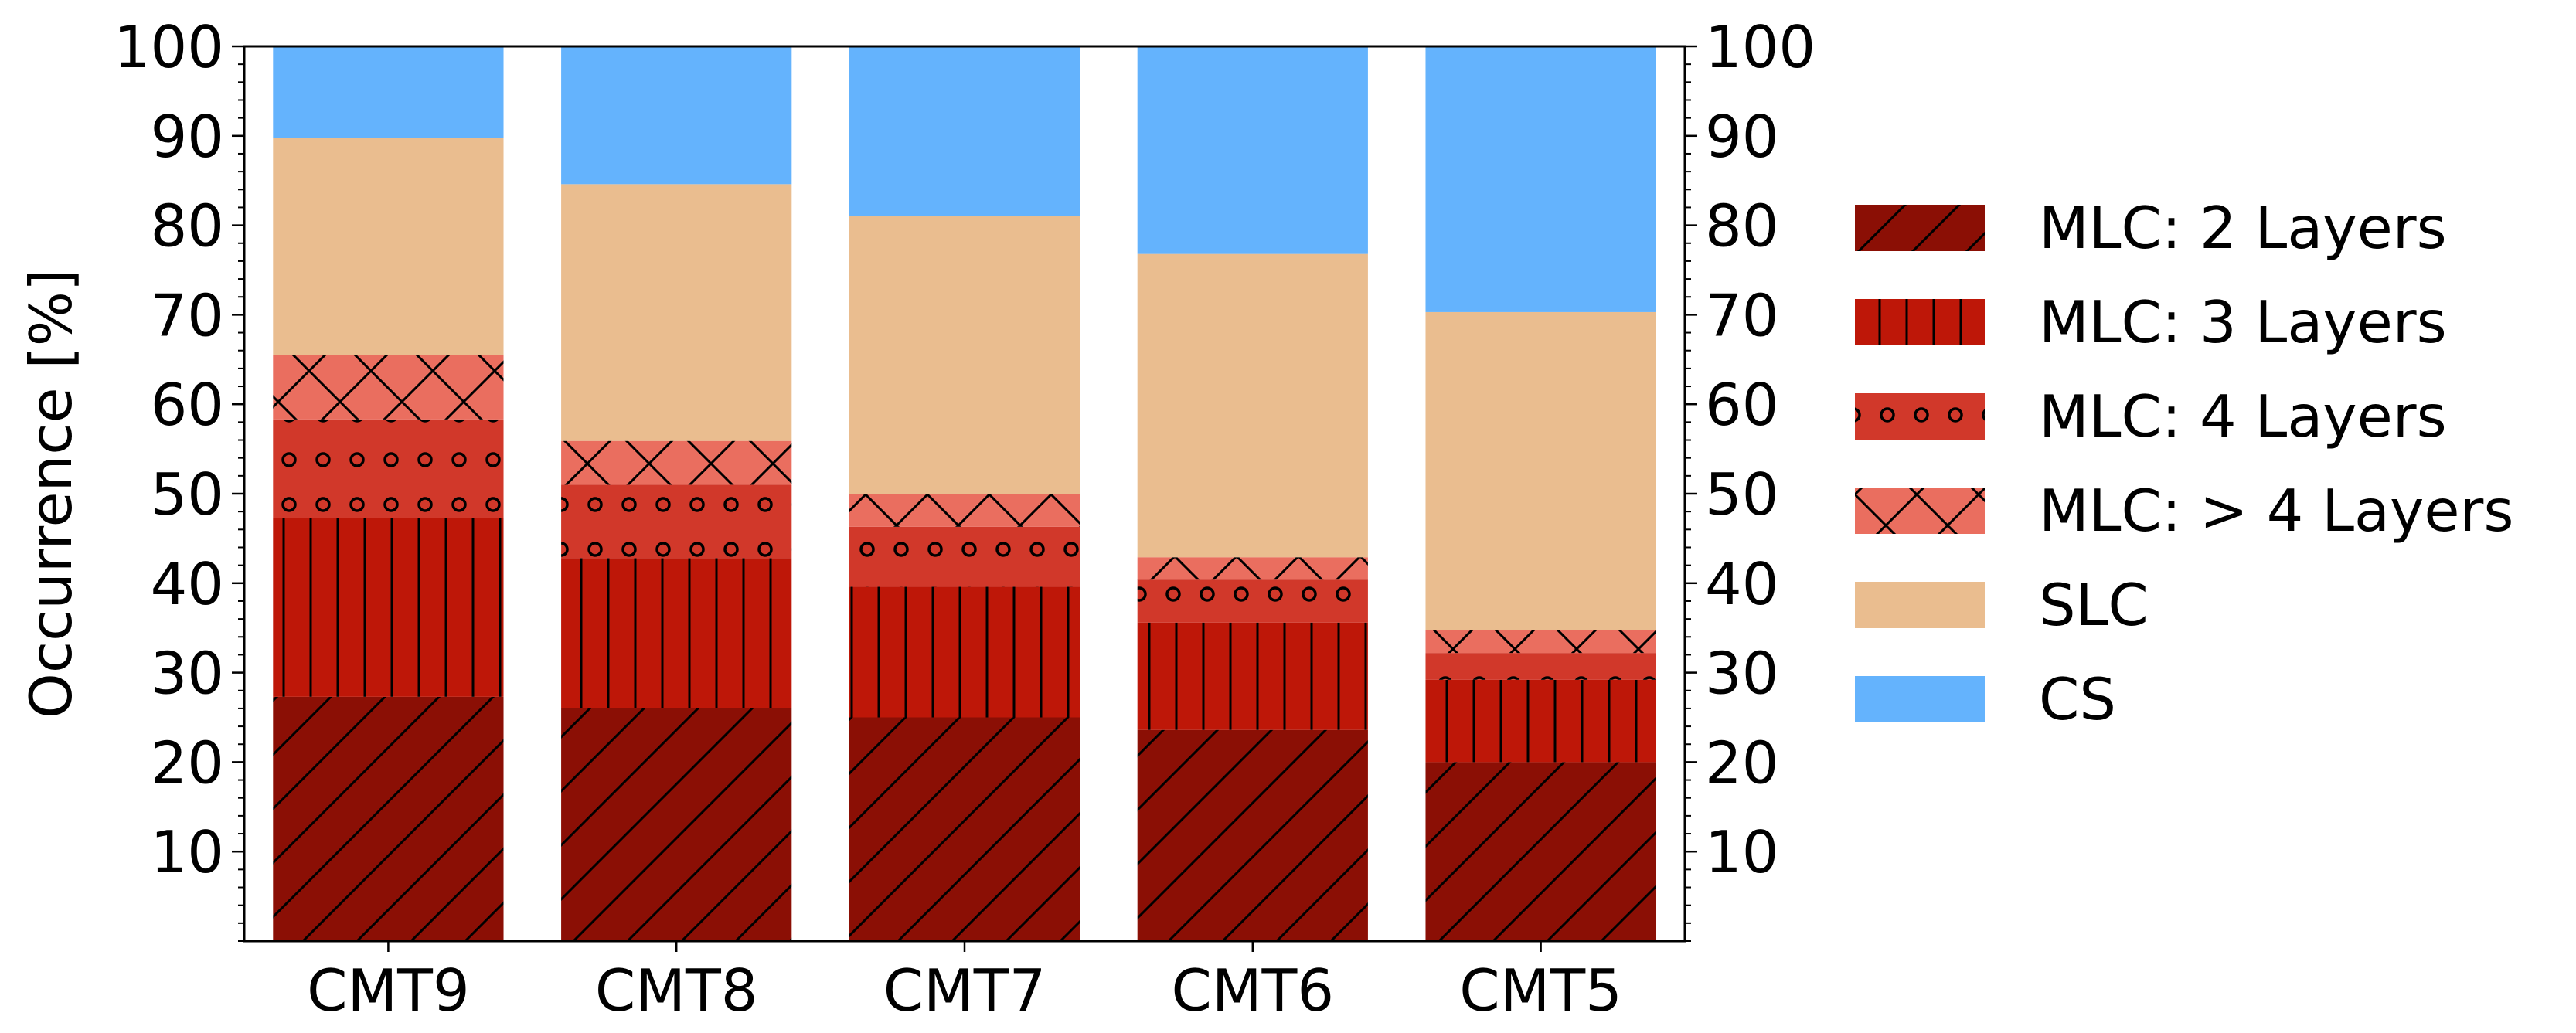 This screenshot has width=2576, height=1033. Describe the element at coordinates (2243, 228) in the screenshot. I see `legend-label-mlc-2-layers: MLC: 2 Layers` at that location.